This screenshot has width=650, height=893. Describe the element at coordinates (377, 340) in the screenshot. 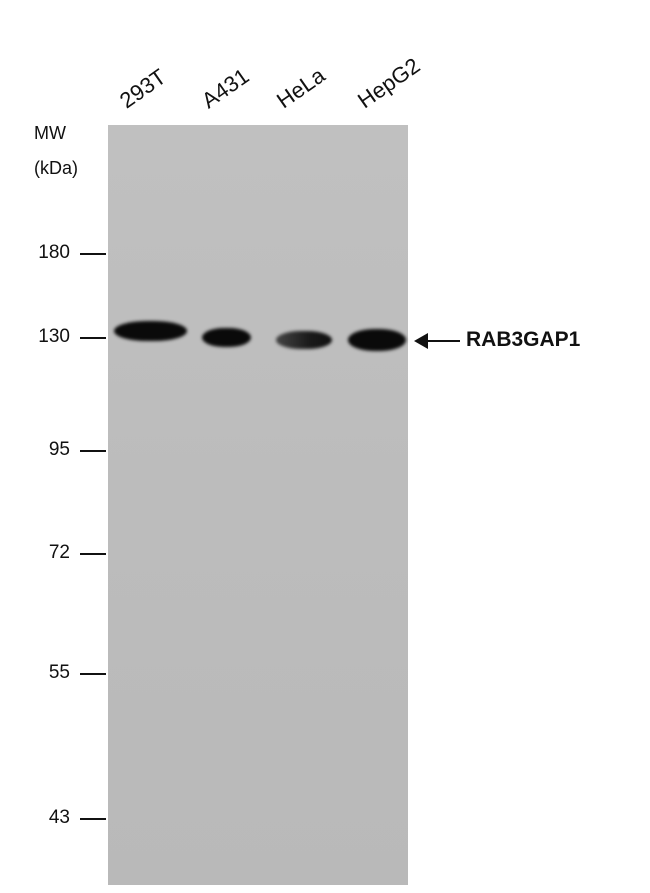

I see `band-hepg2` at that location.